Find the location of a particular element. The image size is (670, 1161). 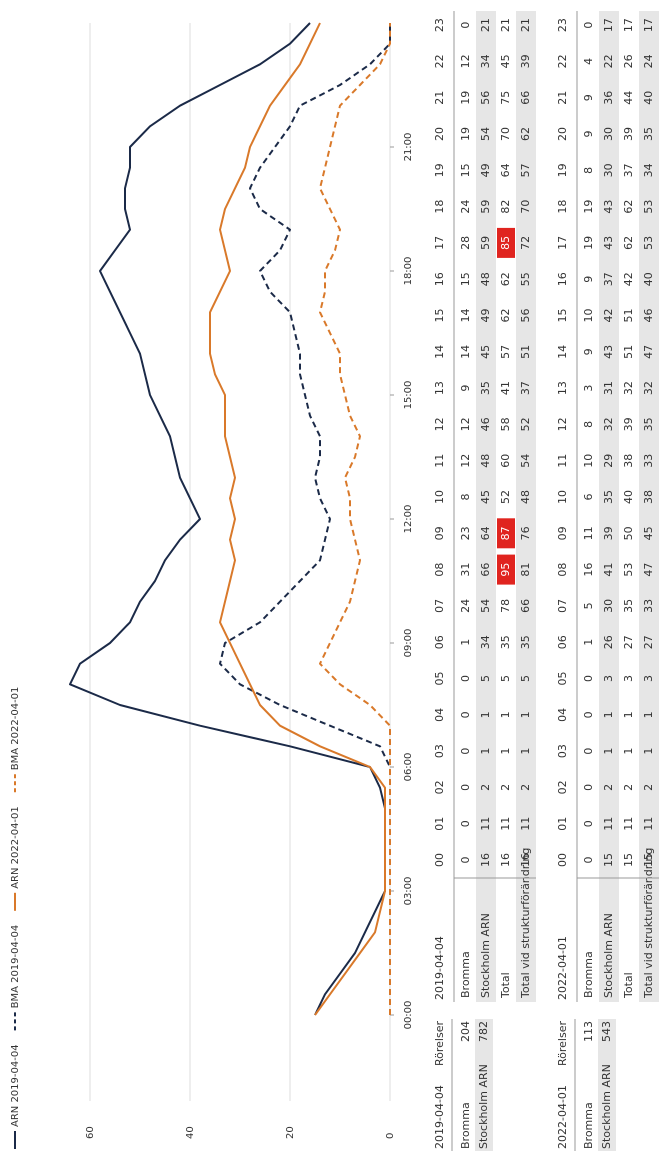

cell-value: 5 is located at coordinates (485, 678).